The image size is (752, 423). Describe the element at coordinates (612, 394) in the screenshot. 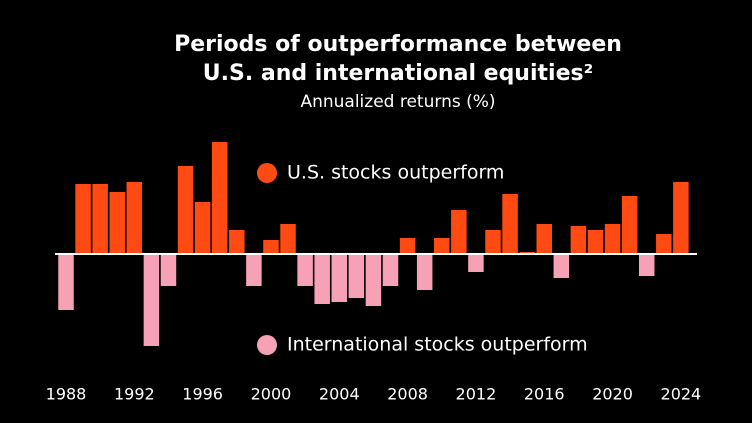

I see `x-tick-label: 2020` at that location.